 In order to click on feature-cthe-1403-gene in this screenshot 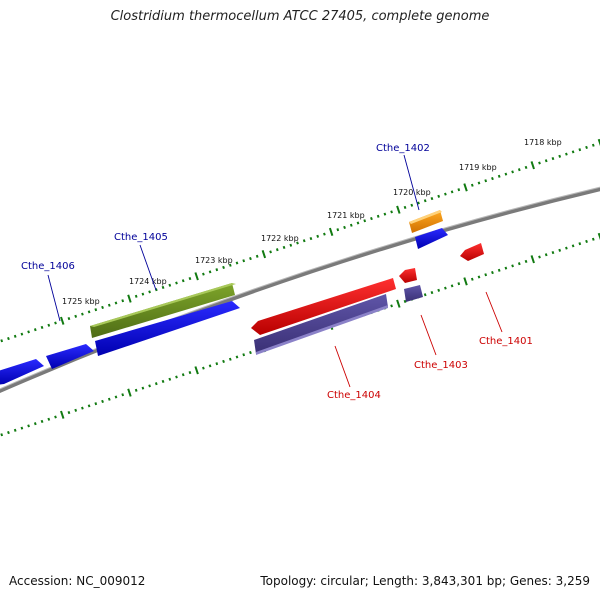, I will do `click(413, 293)`.